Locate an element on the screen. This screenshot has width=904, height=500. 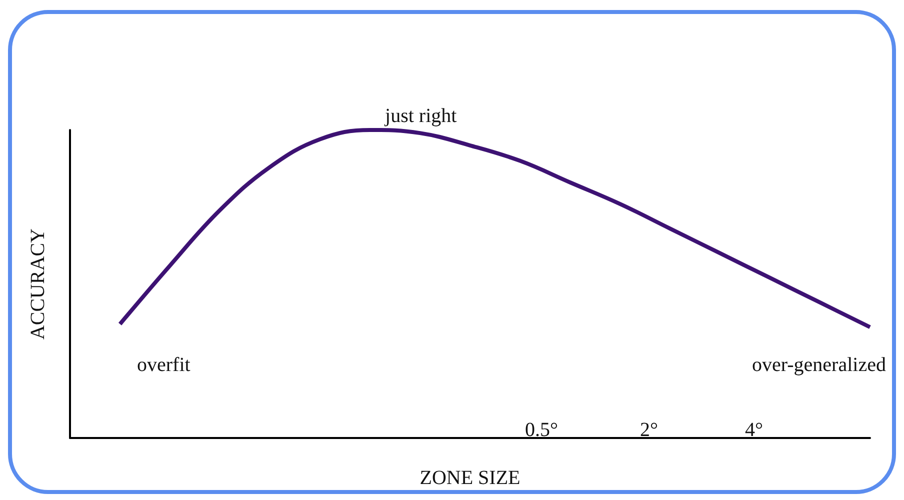
annotation: 2° is located at coordinates (649, 430).